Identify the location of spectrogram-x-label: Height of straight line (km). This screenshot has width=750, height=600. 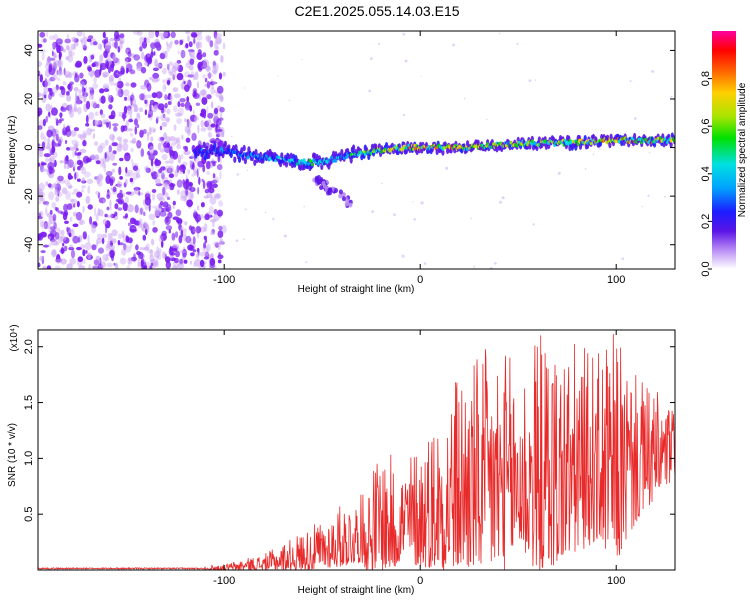
(356, 289).